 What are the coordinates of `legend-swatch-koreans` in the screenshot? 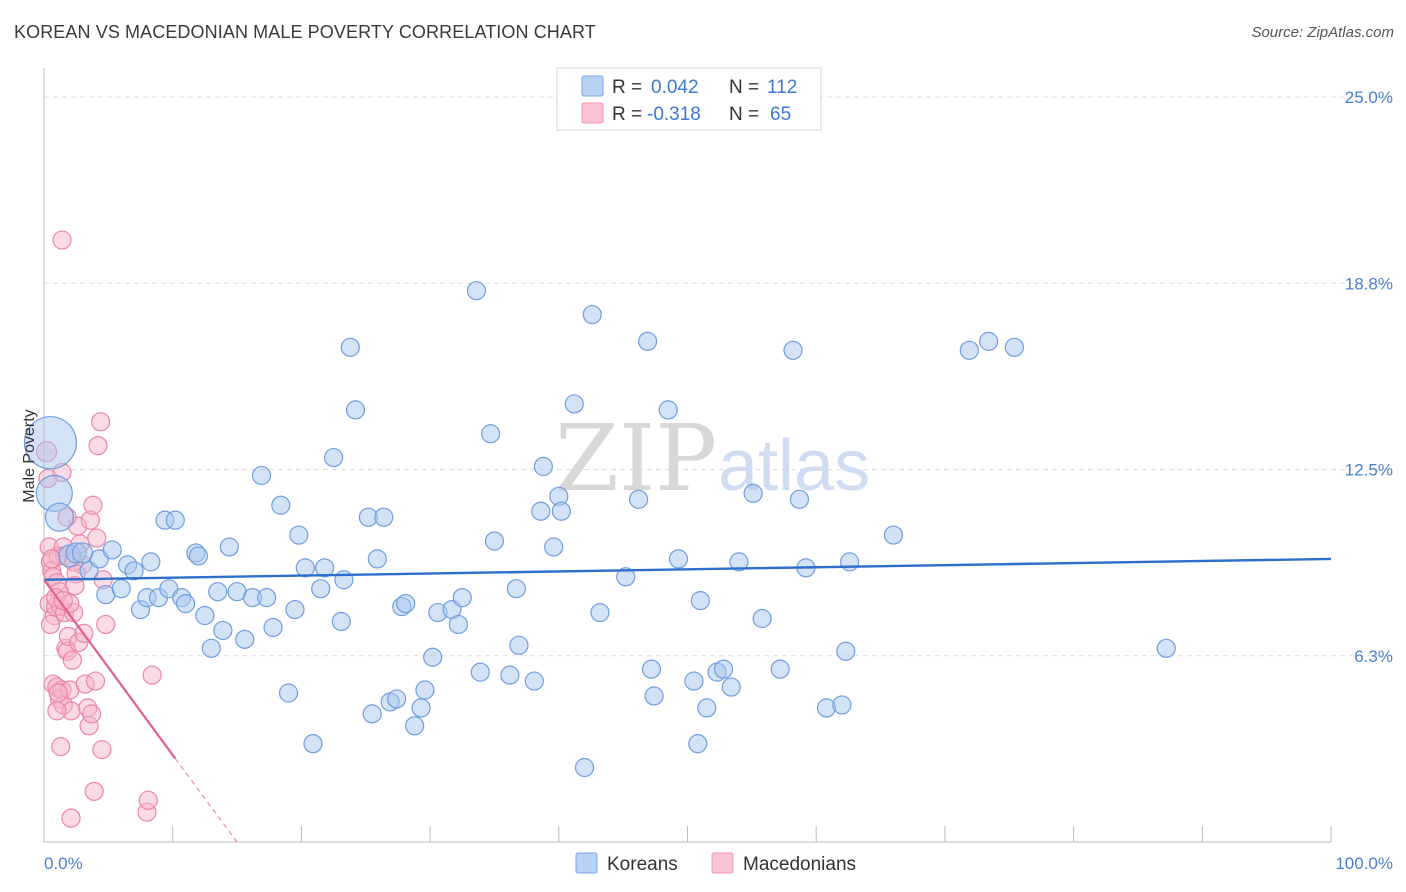 It's located at (592, 86).